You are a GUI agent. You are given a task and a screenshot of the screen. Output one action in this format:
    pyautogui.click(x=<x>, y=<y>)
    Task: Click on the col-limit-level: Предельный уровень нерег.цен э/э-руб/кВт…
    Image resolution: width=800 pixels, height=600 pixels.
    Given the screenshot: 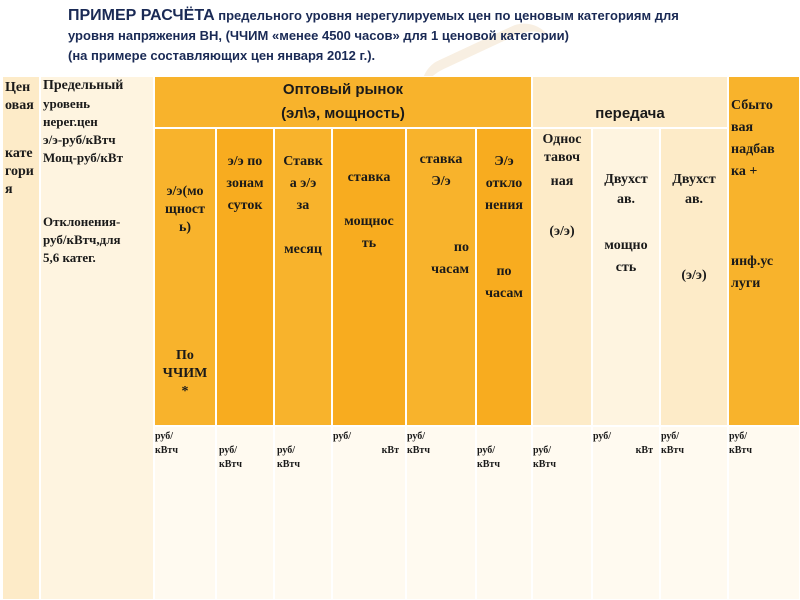 What is the action you would take?
    pyautogui.click(x=97, y=338)
    